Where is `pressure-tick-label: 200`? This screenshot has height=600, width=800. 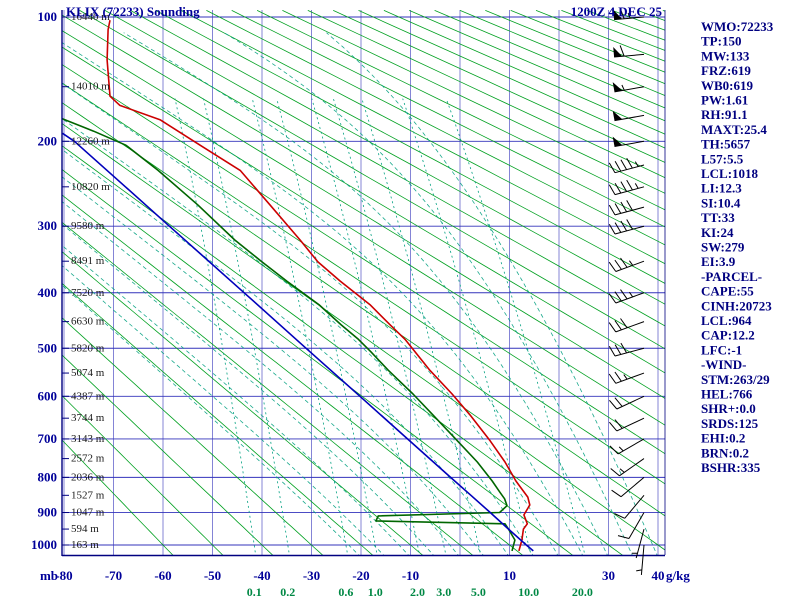 pressure-tick-label: 200 is located at coordinates (48, 140).